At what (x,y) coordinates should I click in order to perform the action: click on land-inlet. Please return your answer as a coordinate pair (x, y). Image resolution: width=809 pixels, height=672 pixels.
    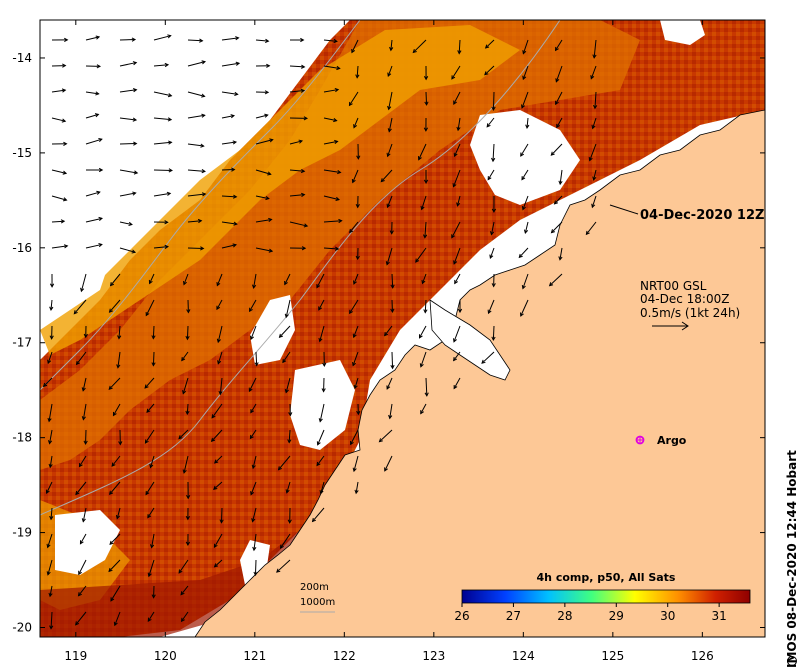
    Looking at the image, I should click on (470, 340).